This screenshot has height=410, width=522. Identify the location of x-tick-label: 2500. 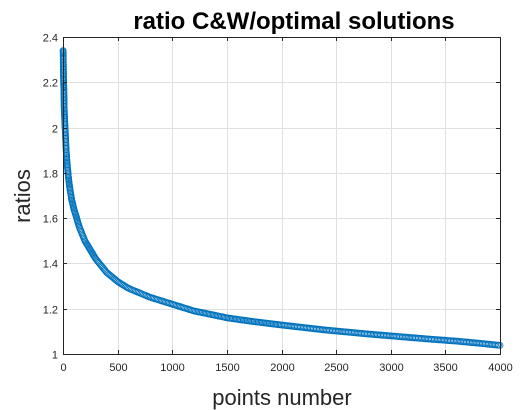
(336, 368).